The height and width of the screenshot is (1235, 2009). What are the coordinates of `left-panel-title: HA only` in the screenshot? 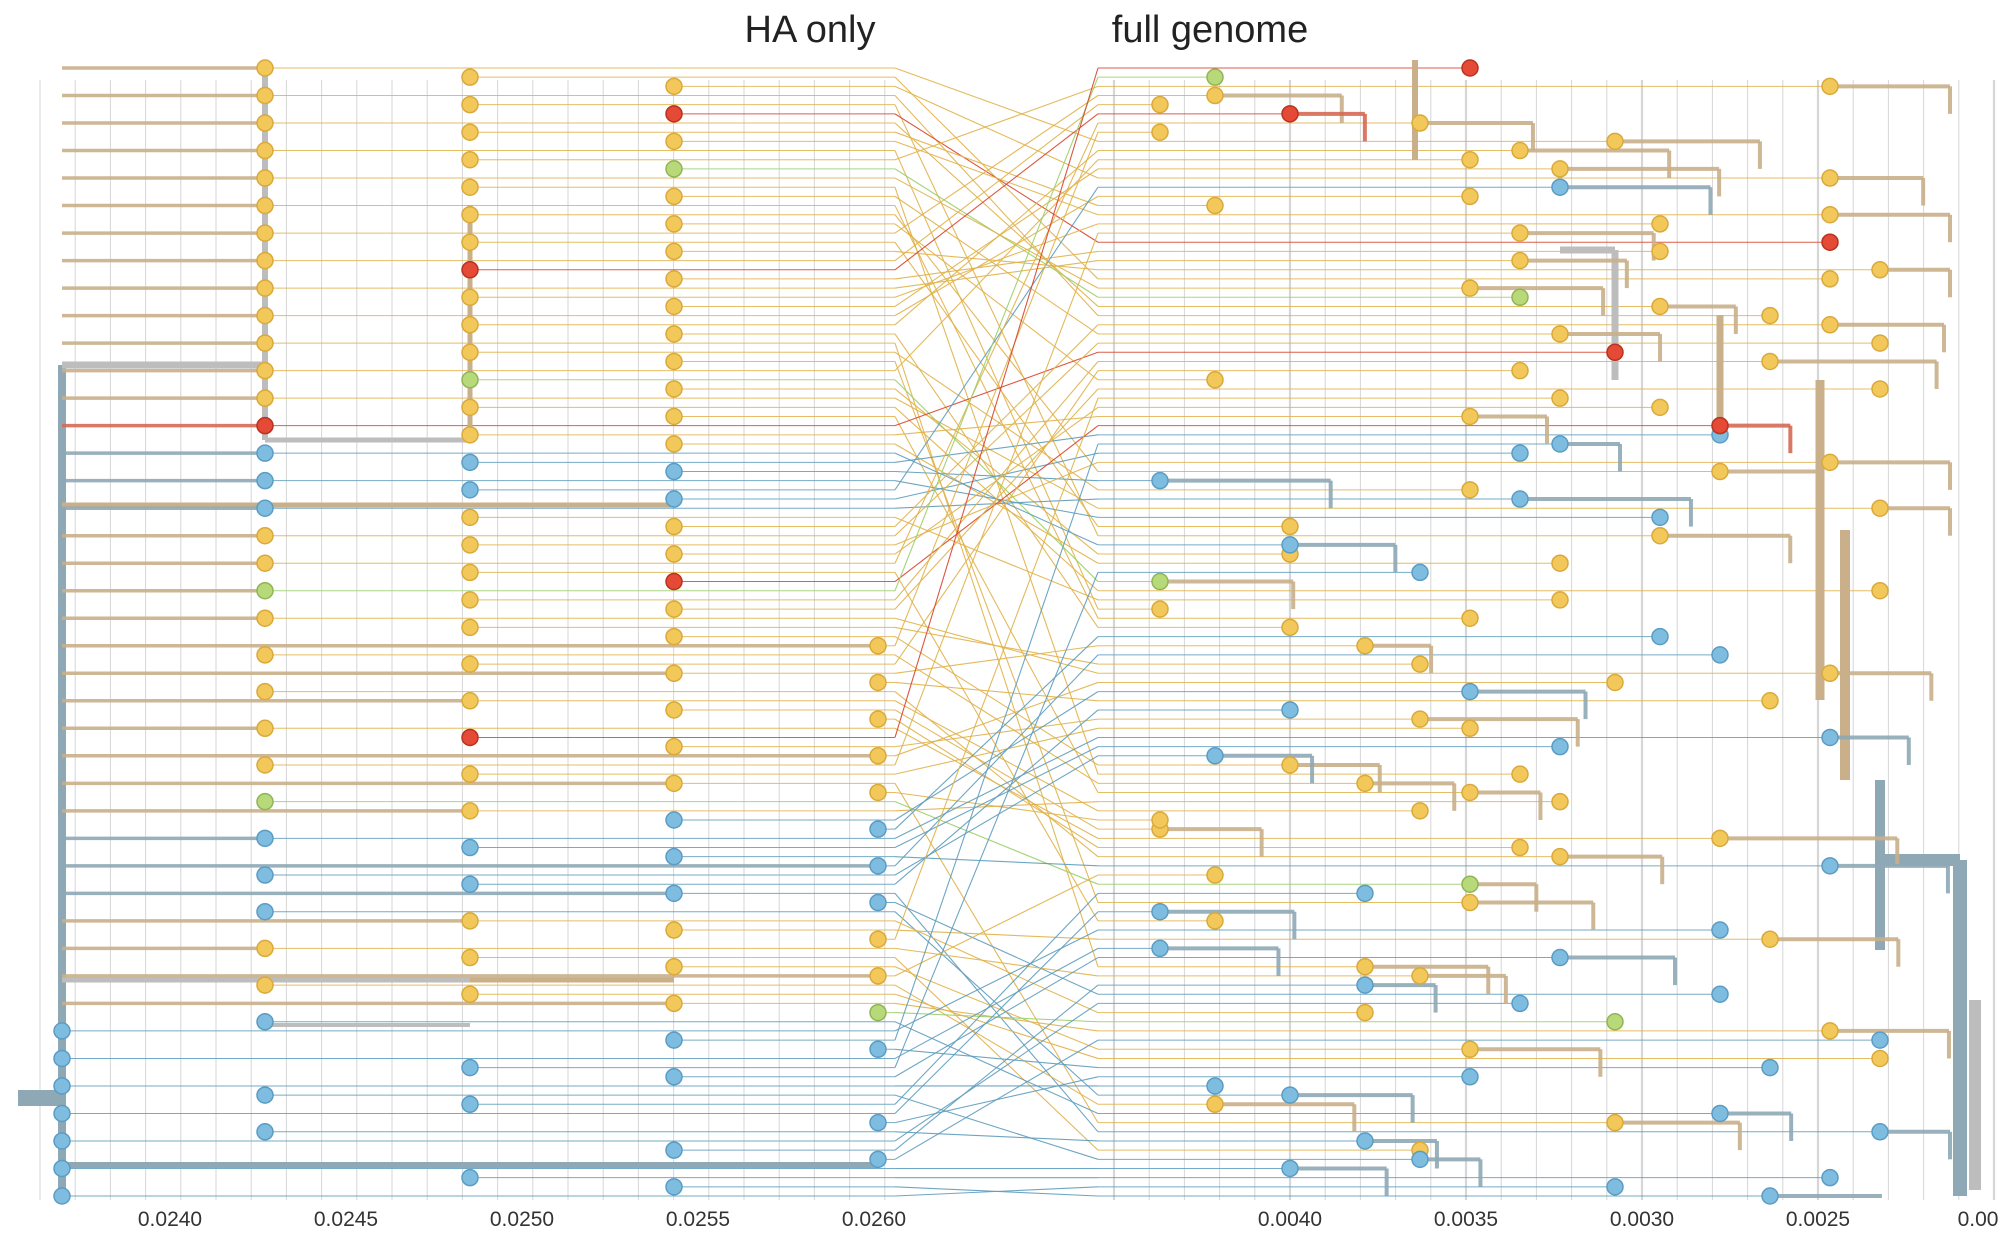 It's located at (810, 30).